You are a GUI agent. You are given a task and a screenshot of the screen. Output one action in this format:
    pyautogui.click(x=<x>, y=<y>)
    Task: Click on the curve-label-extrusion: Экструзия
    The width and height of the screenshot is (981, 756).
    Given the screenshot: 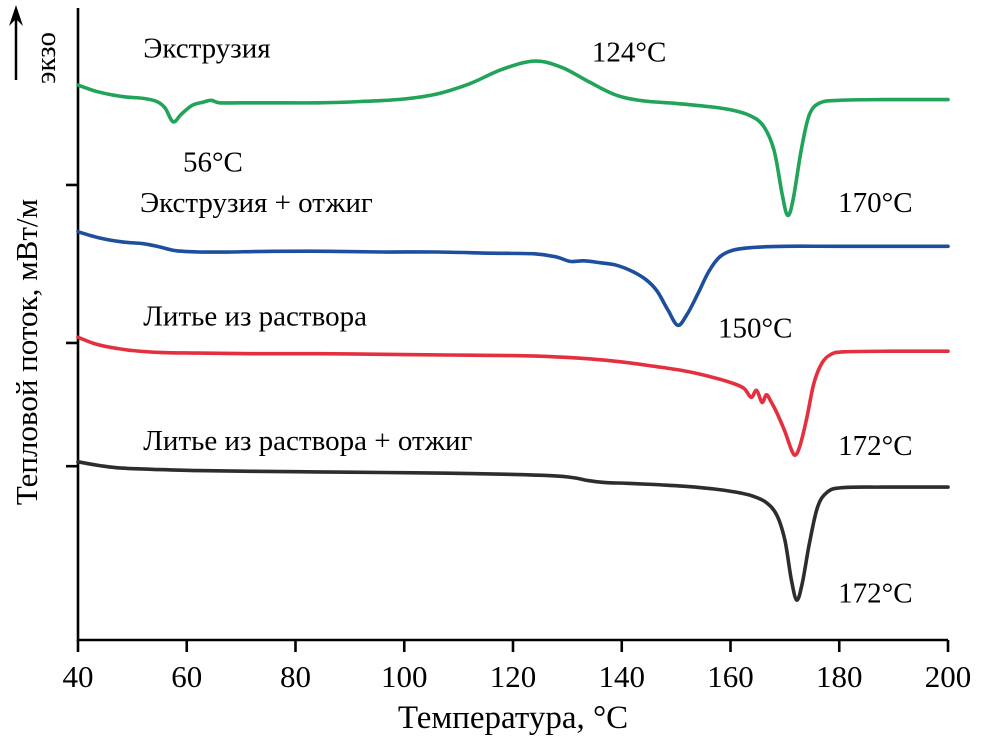 What is the action you would take?
    pyautogui.click(x=206, y=48)
    